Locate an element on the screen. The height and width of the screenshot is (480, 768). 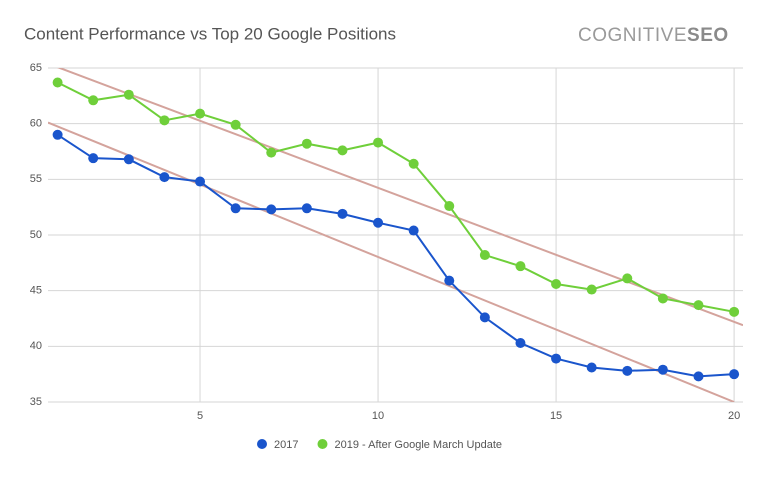
y-tick-label: 55 is located at coordinates (36, 179).